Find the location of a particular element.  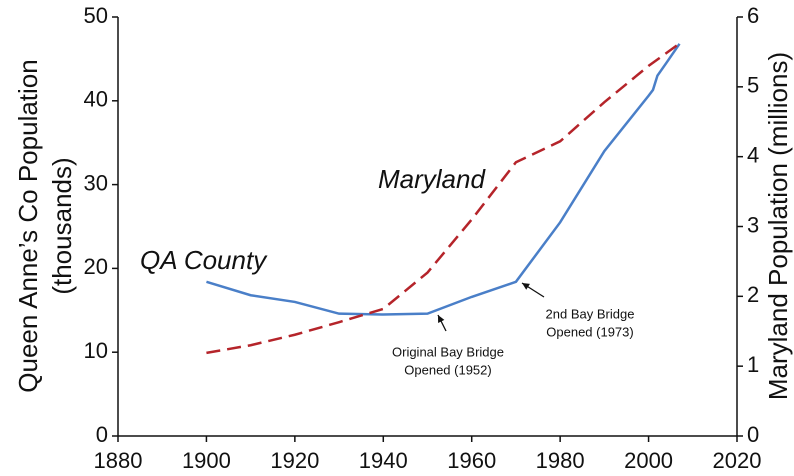

y-axis-label: (thousands) is located at coordinates (62, 225).